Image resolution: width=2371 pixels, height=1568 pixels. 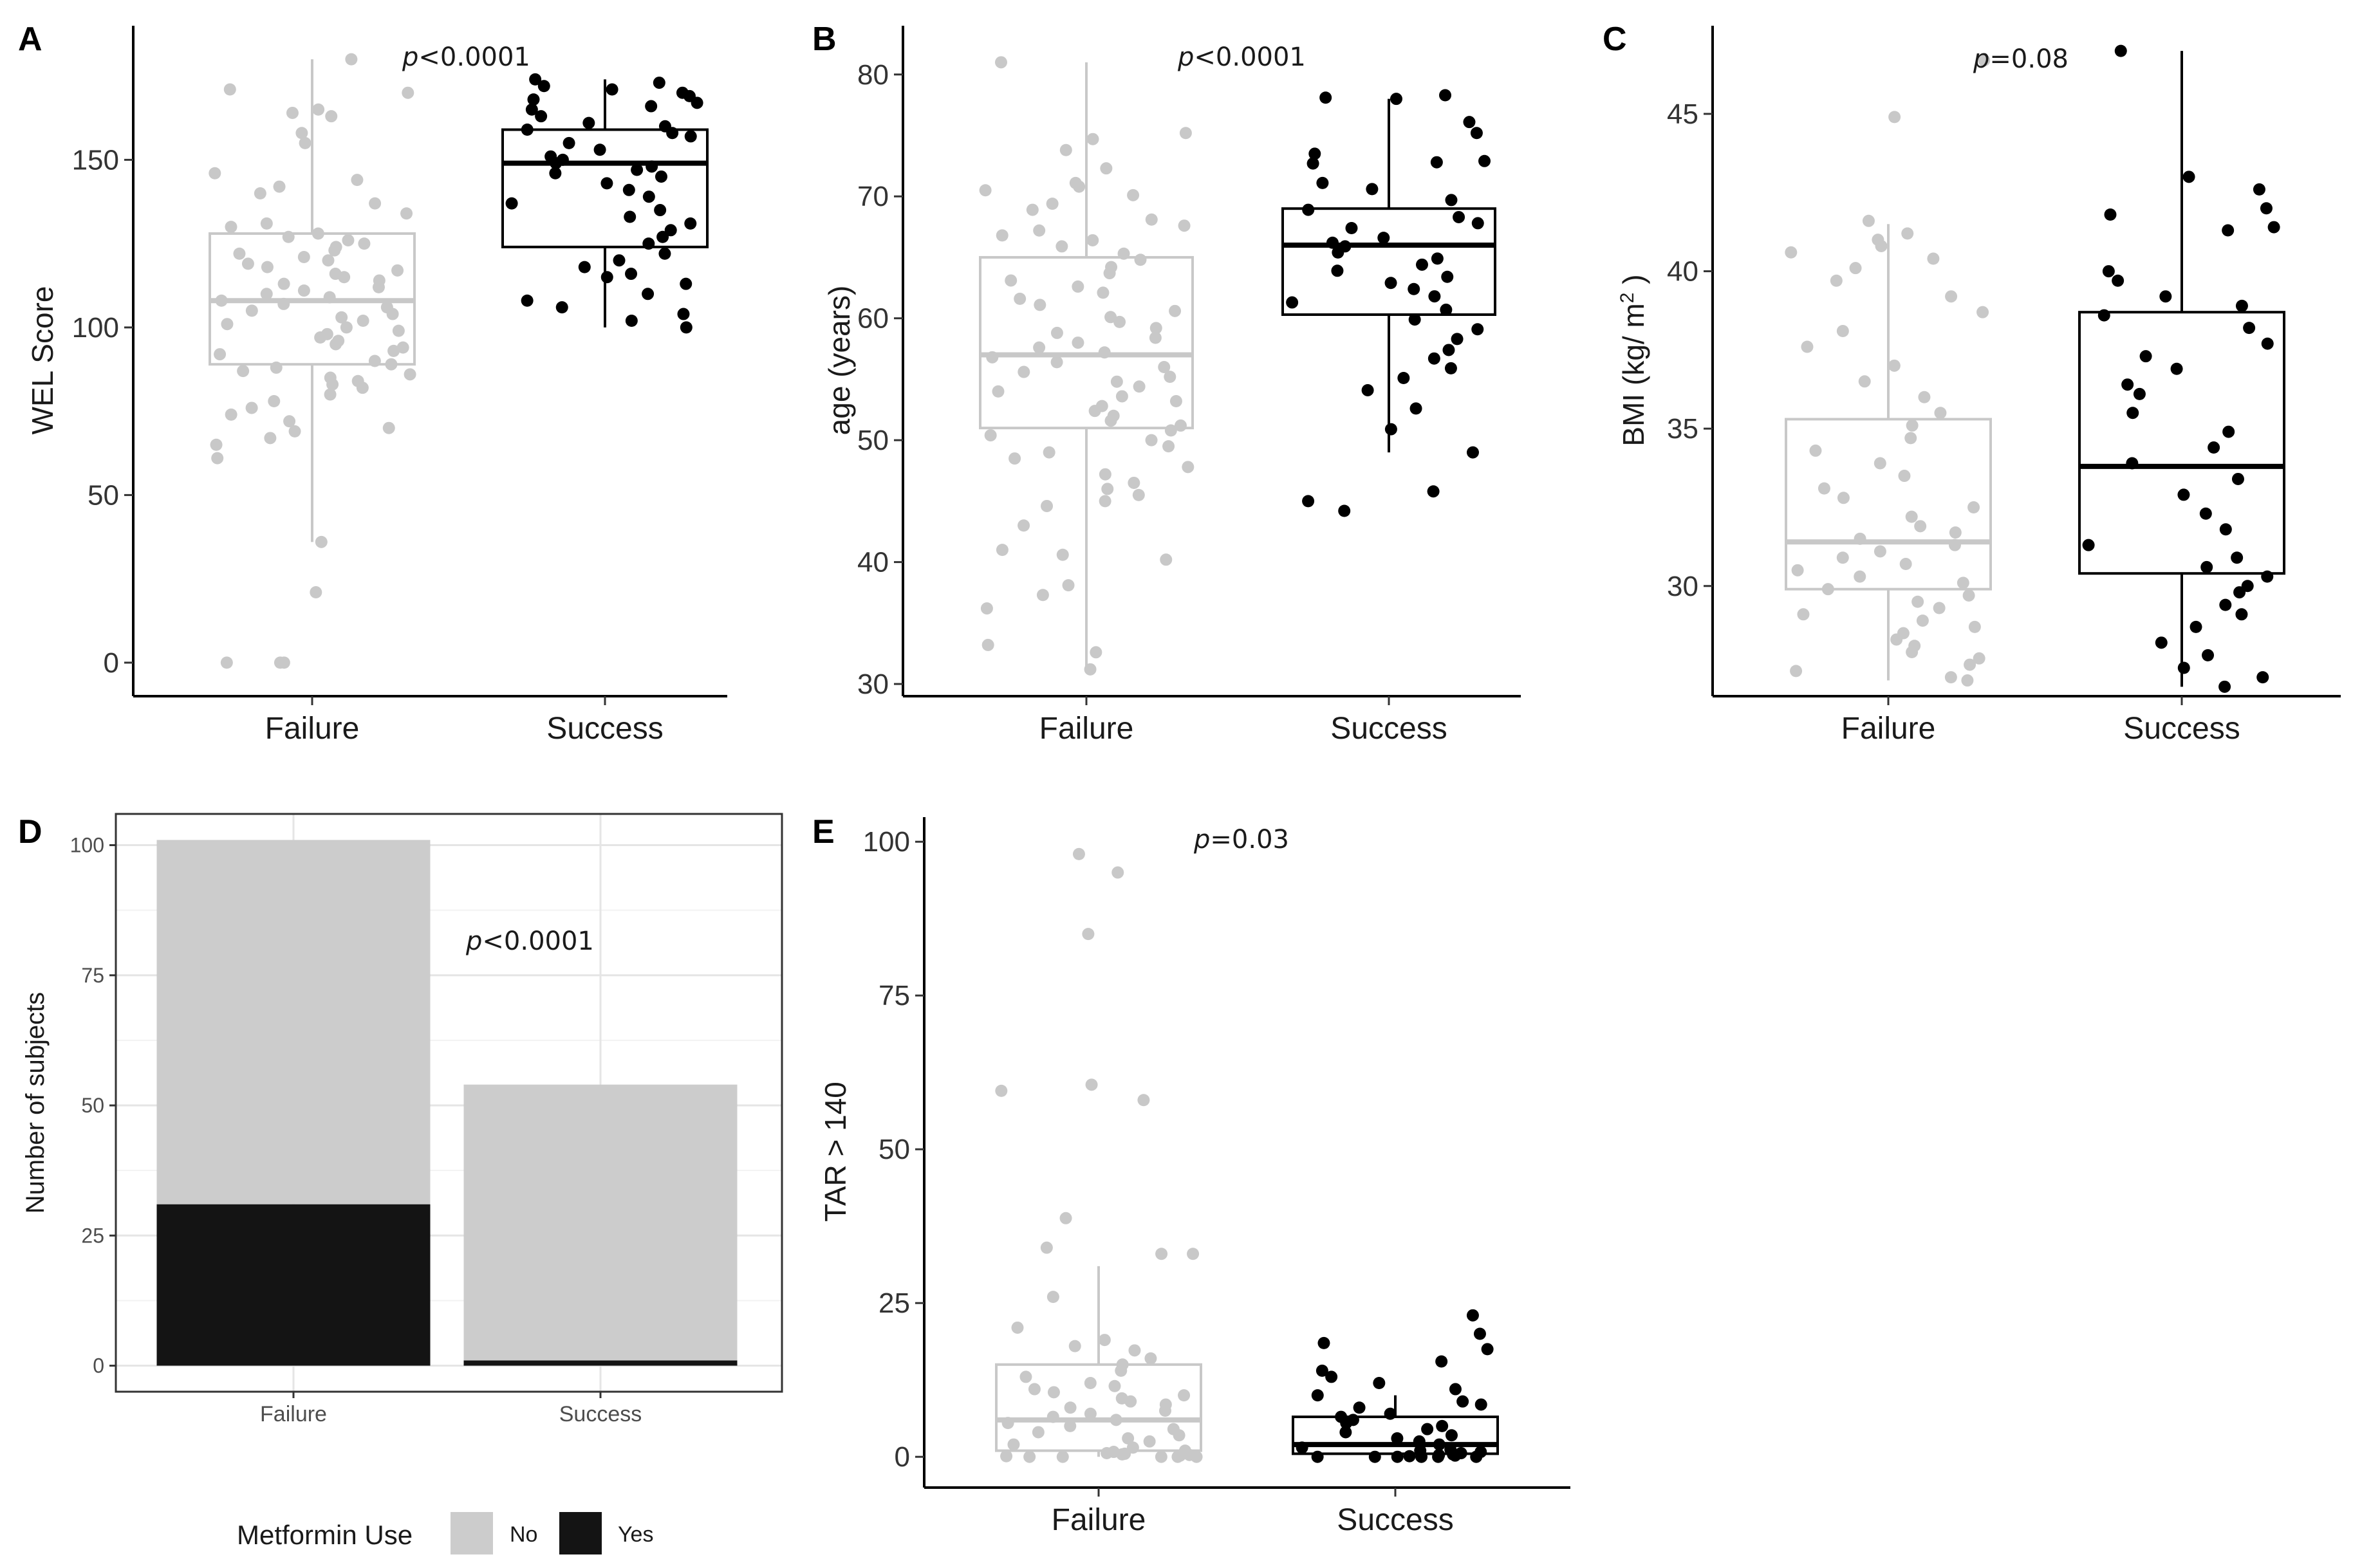 What do you see at coordinates (30, 832) in the screenshot?
I see `panel-d-label: D` at bounding box center [30, 832].